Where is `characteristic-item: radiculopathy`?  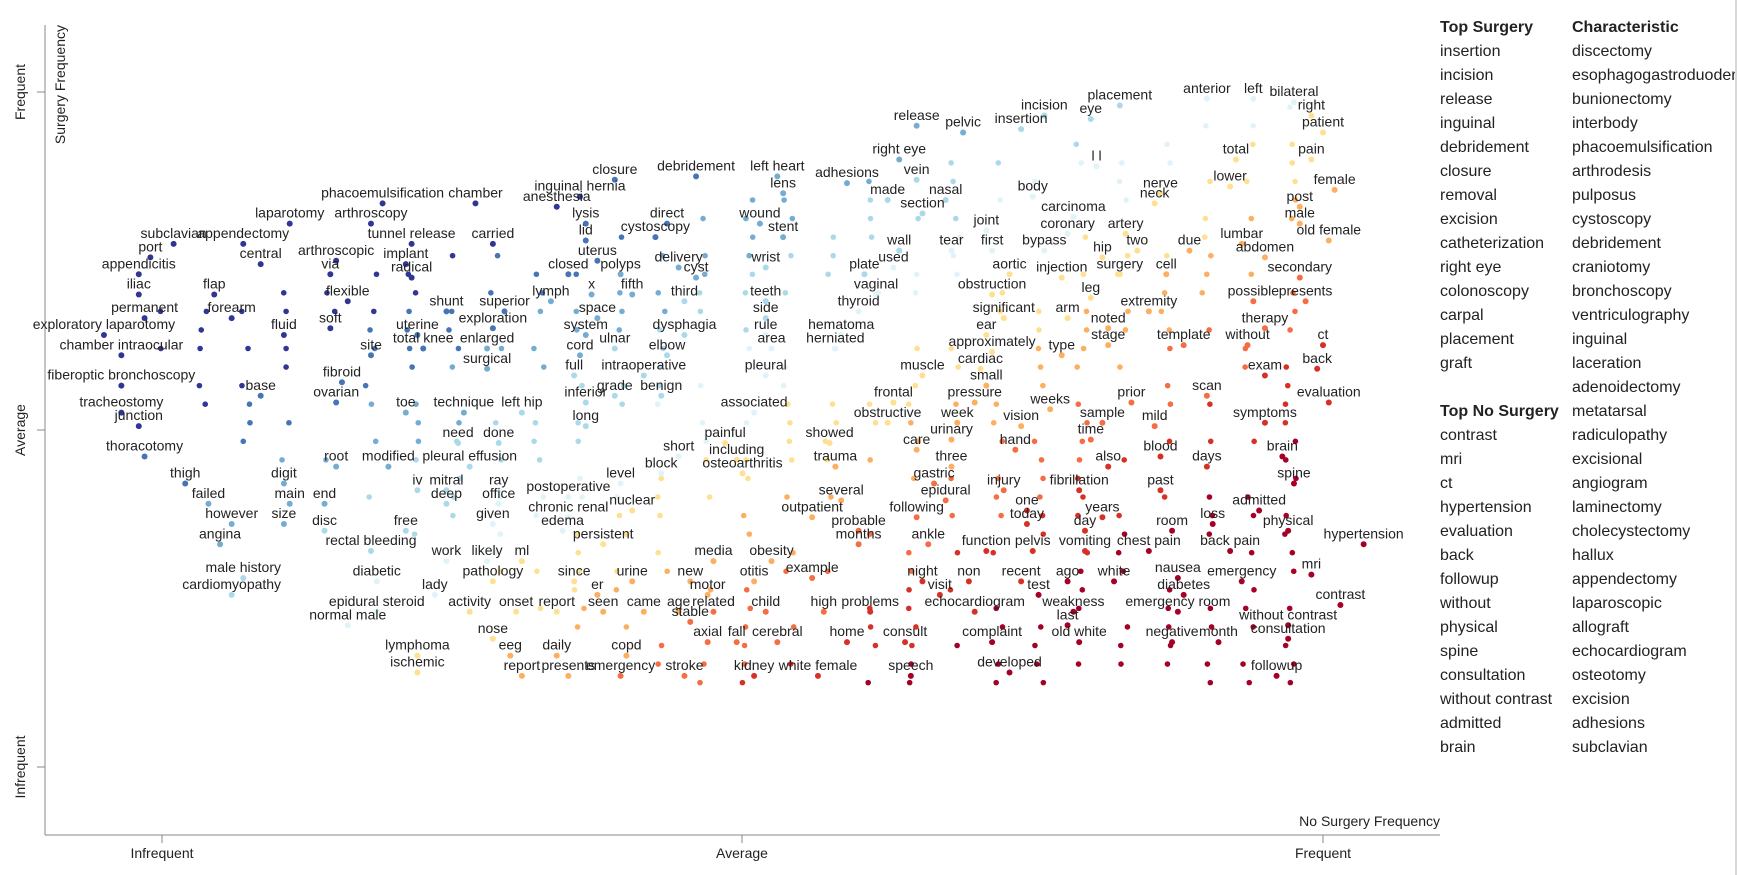
characteristic-item: radiculopathy is located at coordinates (1620, 435).